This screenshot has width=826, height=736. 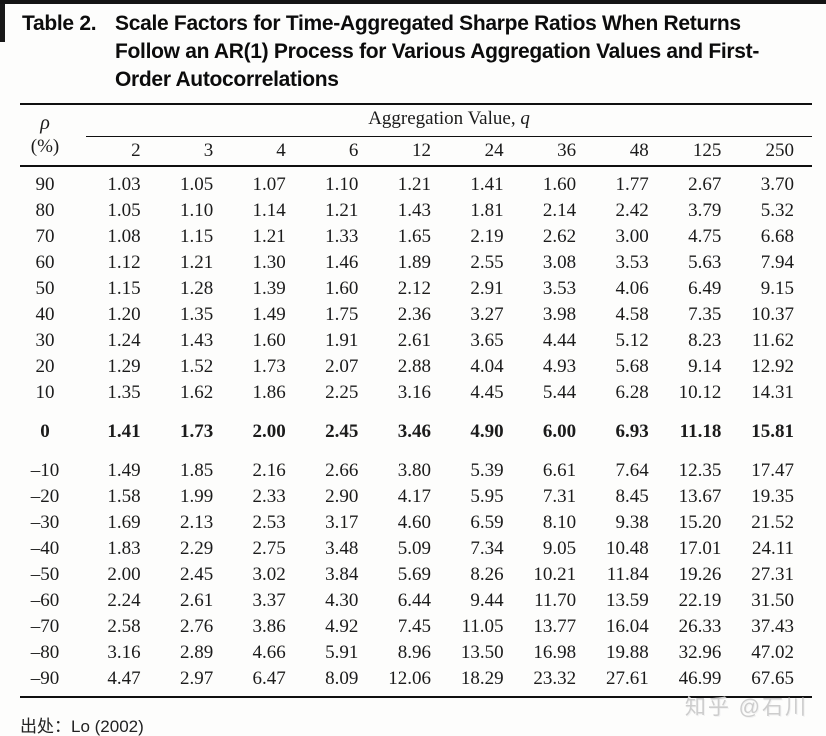 What do you see at coordinates (124, 236) in the screenshot?
I see `value-cell: 1.08` at bounding box center [124, 236].